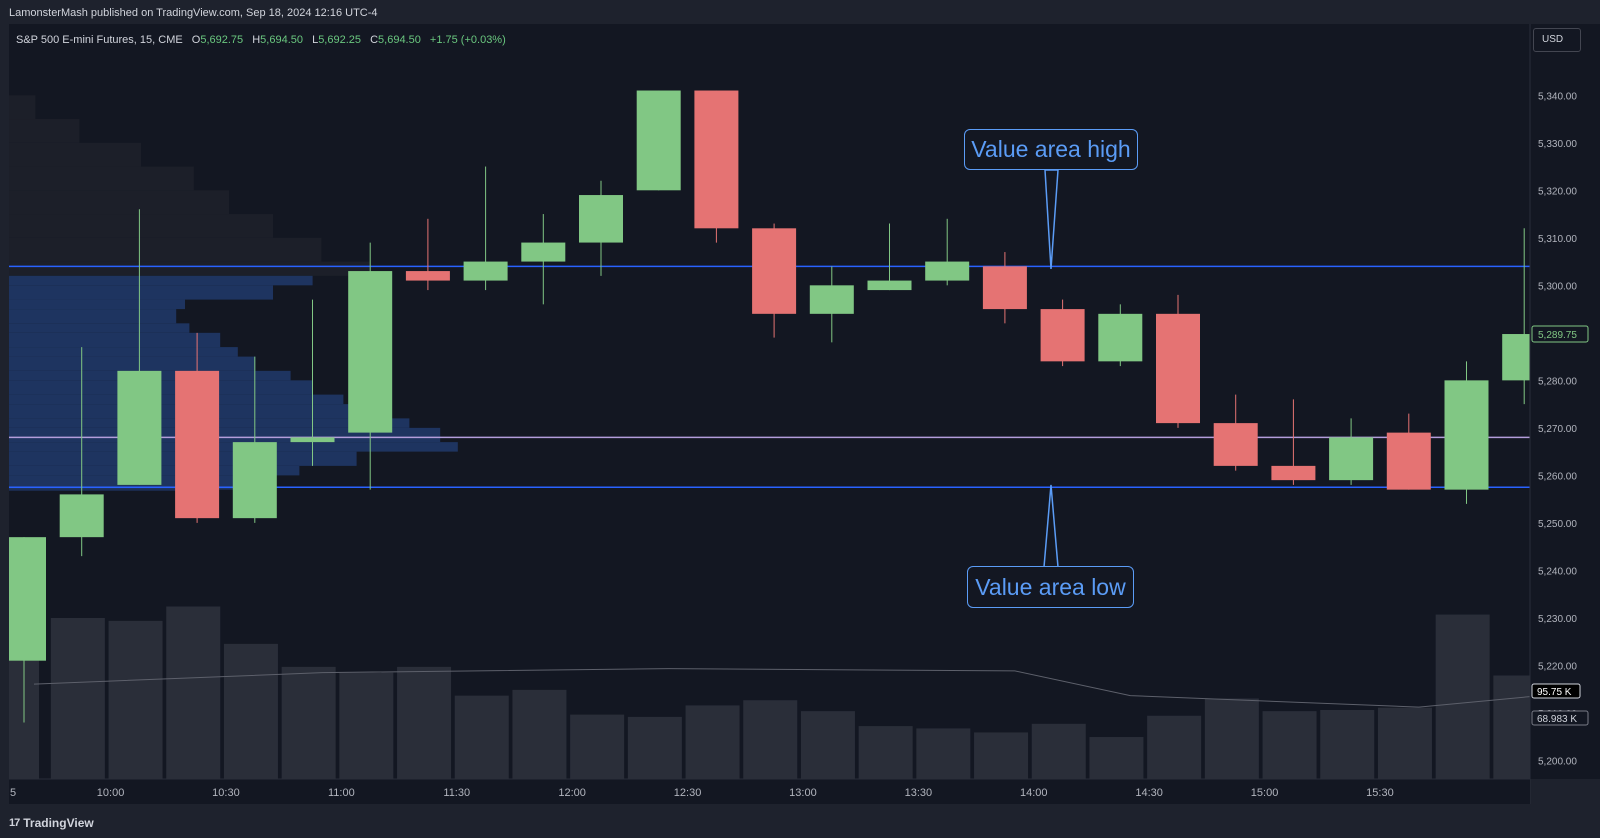 This screenshot has width=1600, height=838. What do you see at coordinates (803, 793) in the screenshot?
I see `x-tick-label: 13:00` at bounding box center [803, 793].